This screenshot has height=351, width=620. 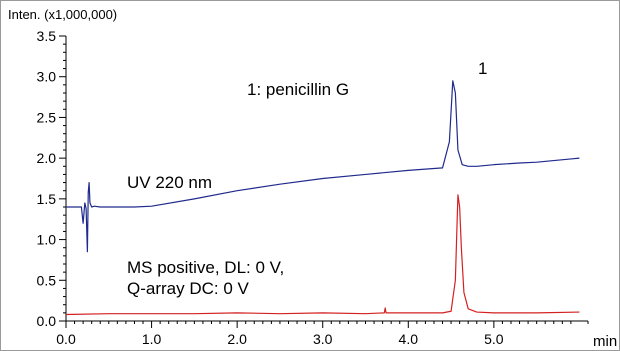 I want to click on y-tick-label: 1.5, so click(x=47, y=199).